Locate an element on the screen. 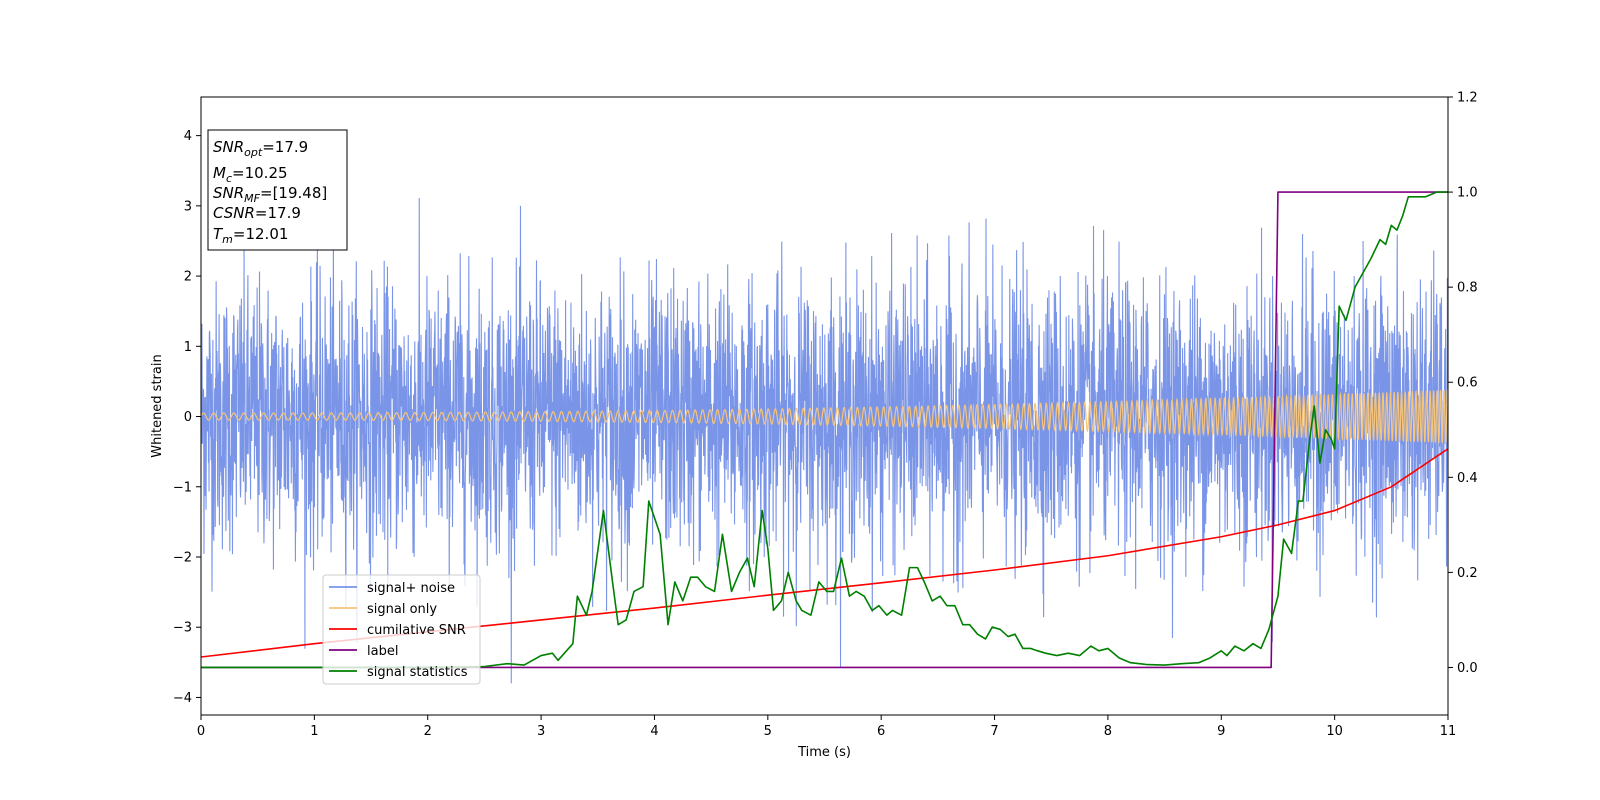  y-right-tick-label: 0.2 is located at coordinates (1467, 573).